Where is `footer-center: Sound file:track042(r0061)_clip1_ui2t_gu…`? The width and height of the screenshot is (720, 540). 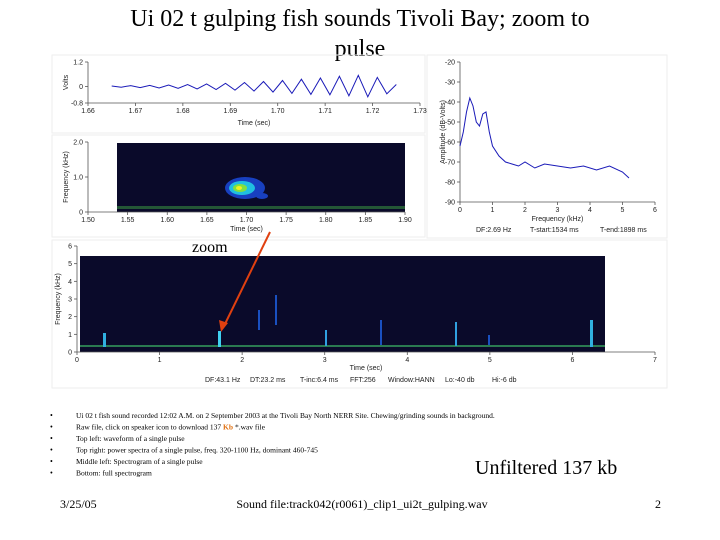
footer-center: Sound file:track042(r0061)_clip1_ui2t_gu… is located at coordinates (361, 504).